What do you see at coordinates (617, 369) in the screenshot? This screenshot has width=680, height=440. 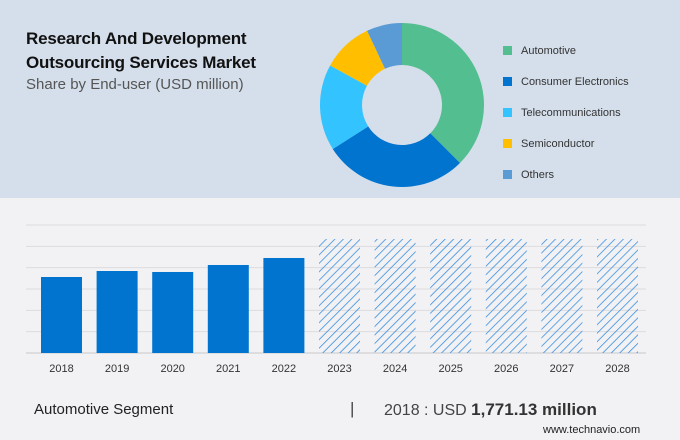 I see `x-tick-label: 2028` at bounding box center [617, 369].